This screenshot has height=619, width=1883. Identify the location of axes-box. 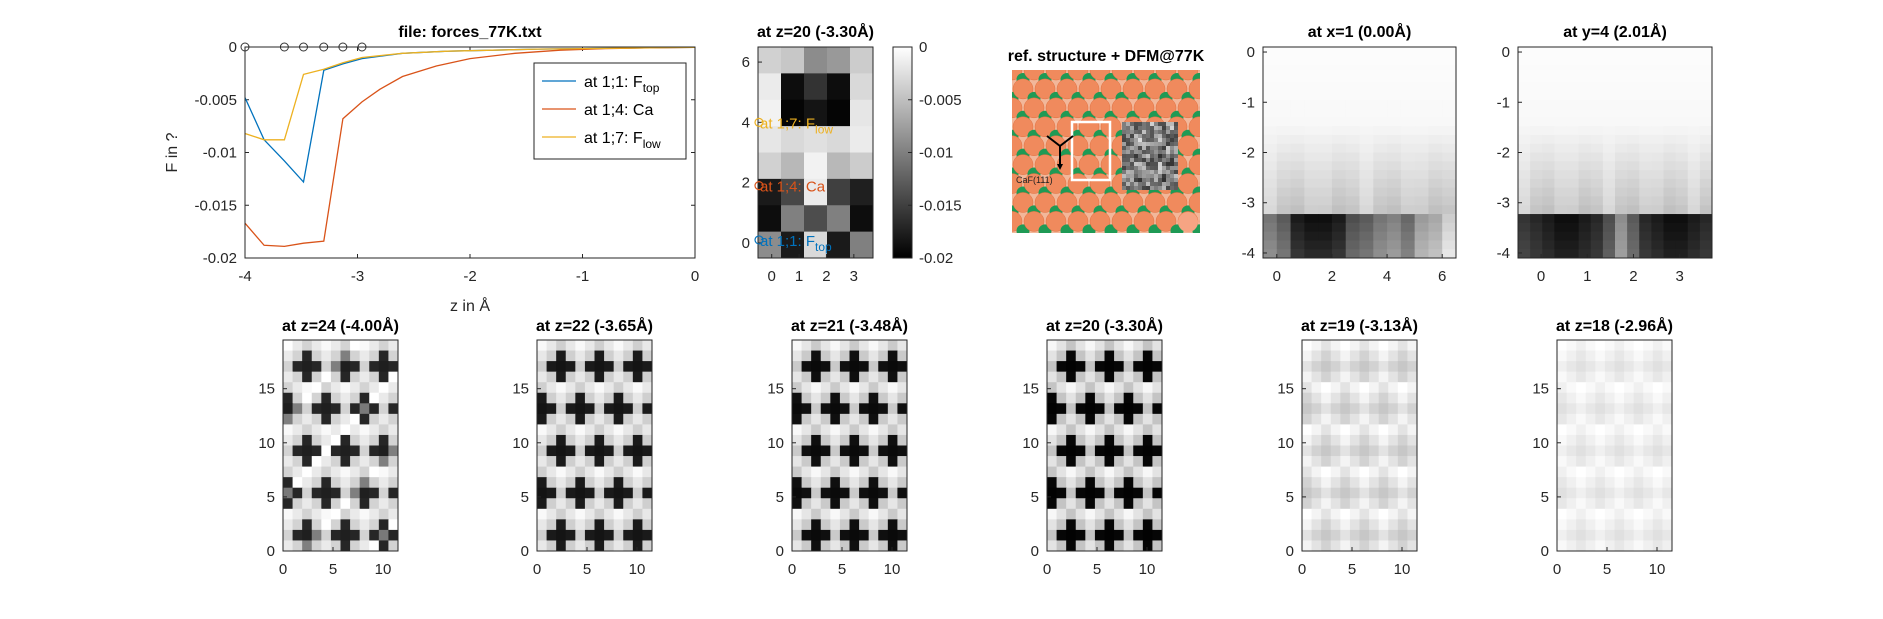
(470, 152).